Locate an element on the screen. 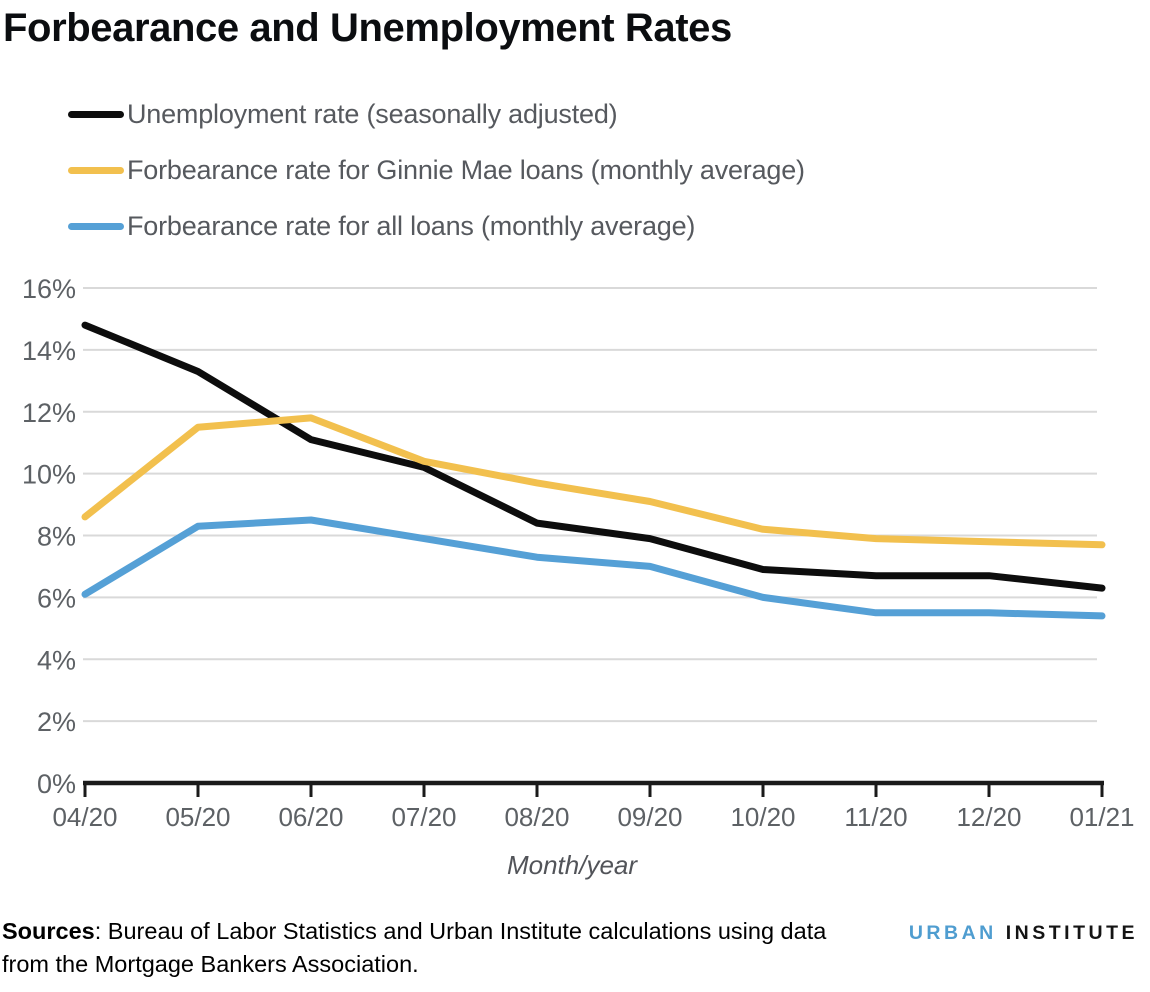  x-axis is located at coordinates (593, 788).